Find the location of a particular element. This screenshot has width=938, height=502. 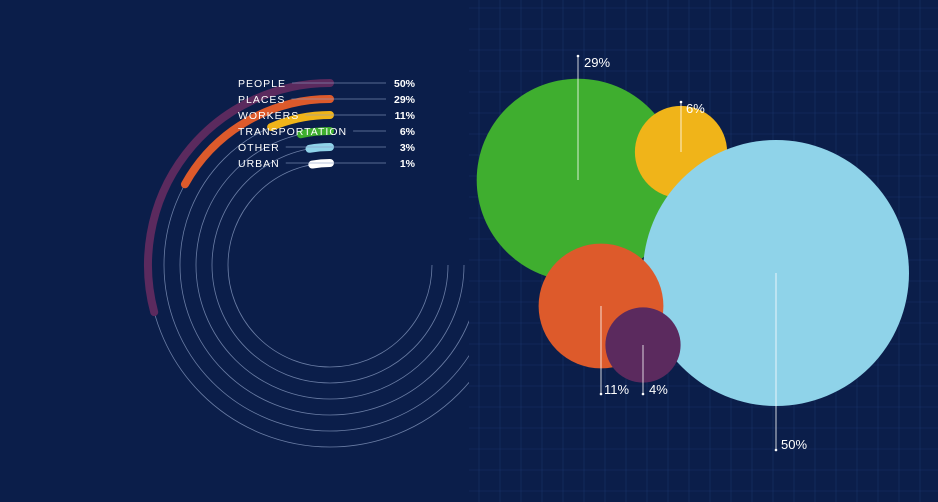

bubble-label: 29% is located at coordinates (597, 62).